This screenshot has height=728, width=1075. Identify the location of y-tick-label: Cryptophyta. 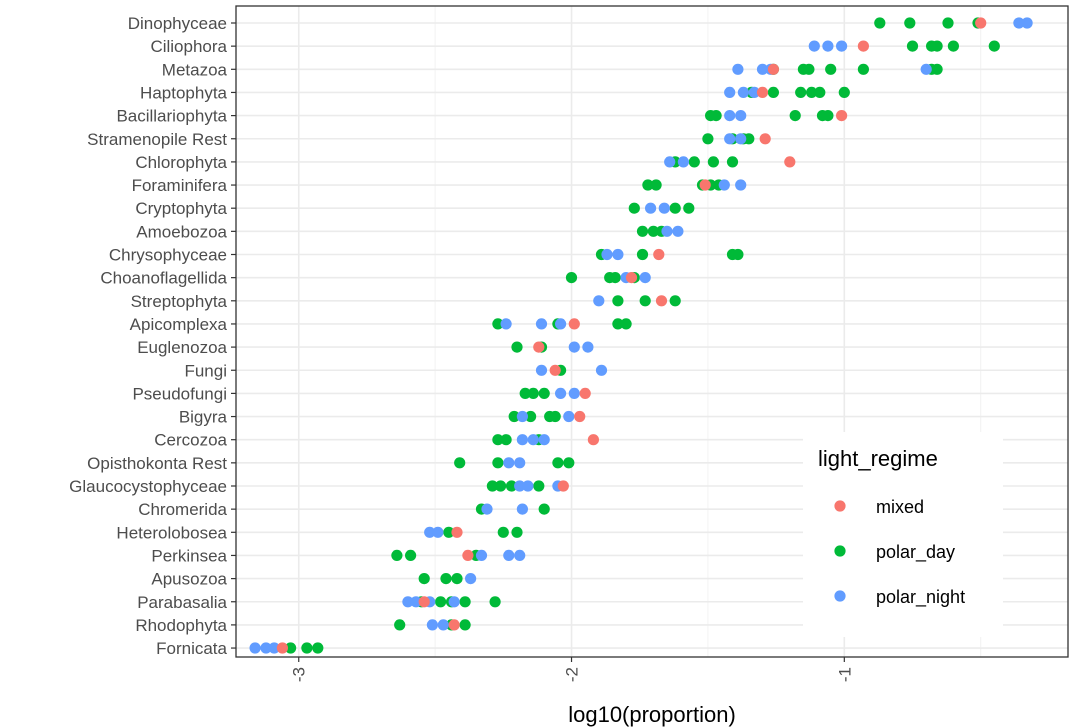
(181, 208).